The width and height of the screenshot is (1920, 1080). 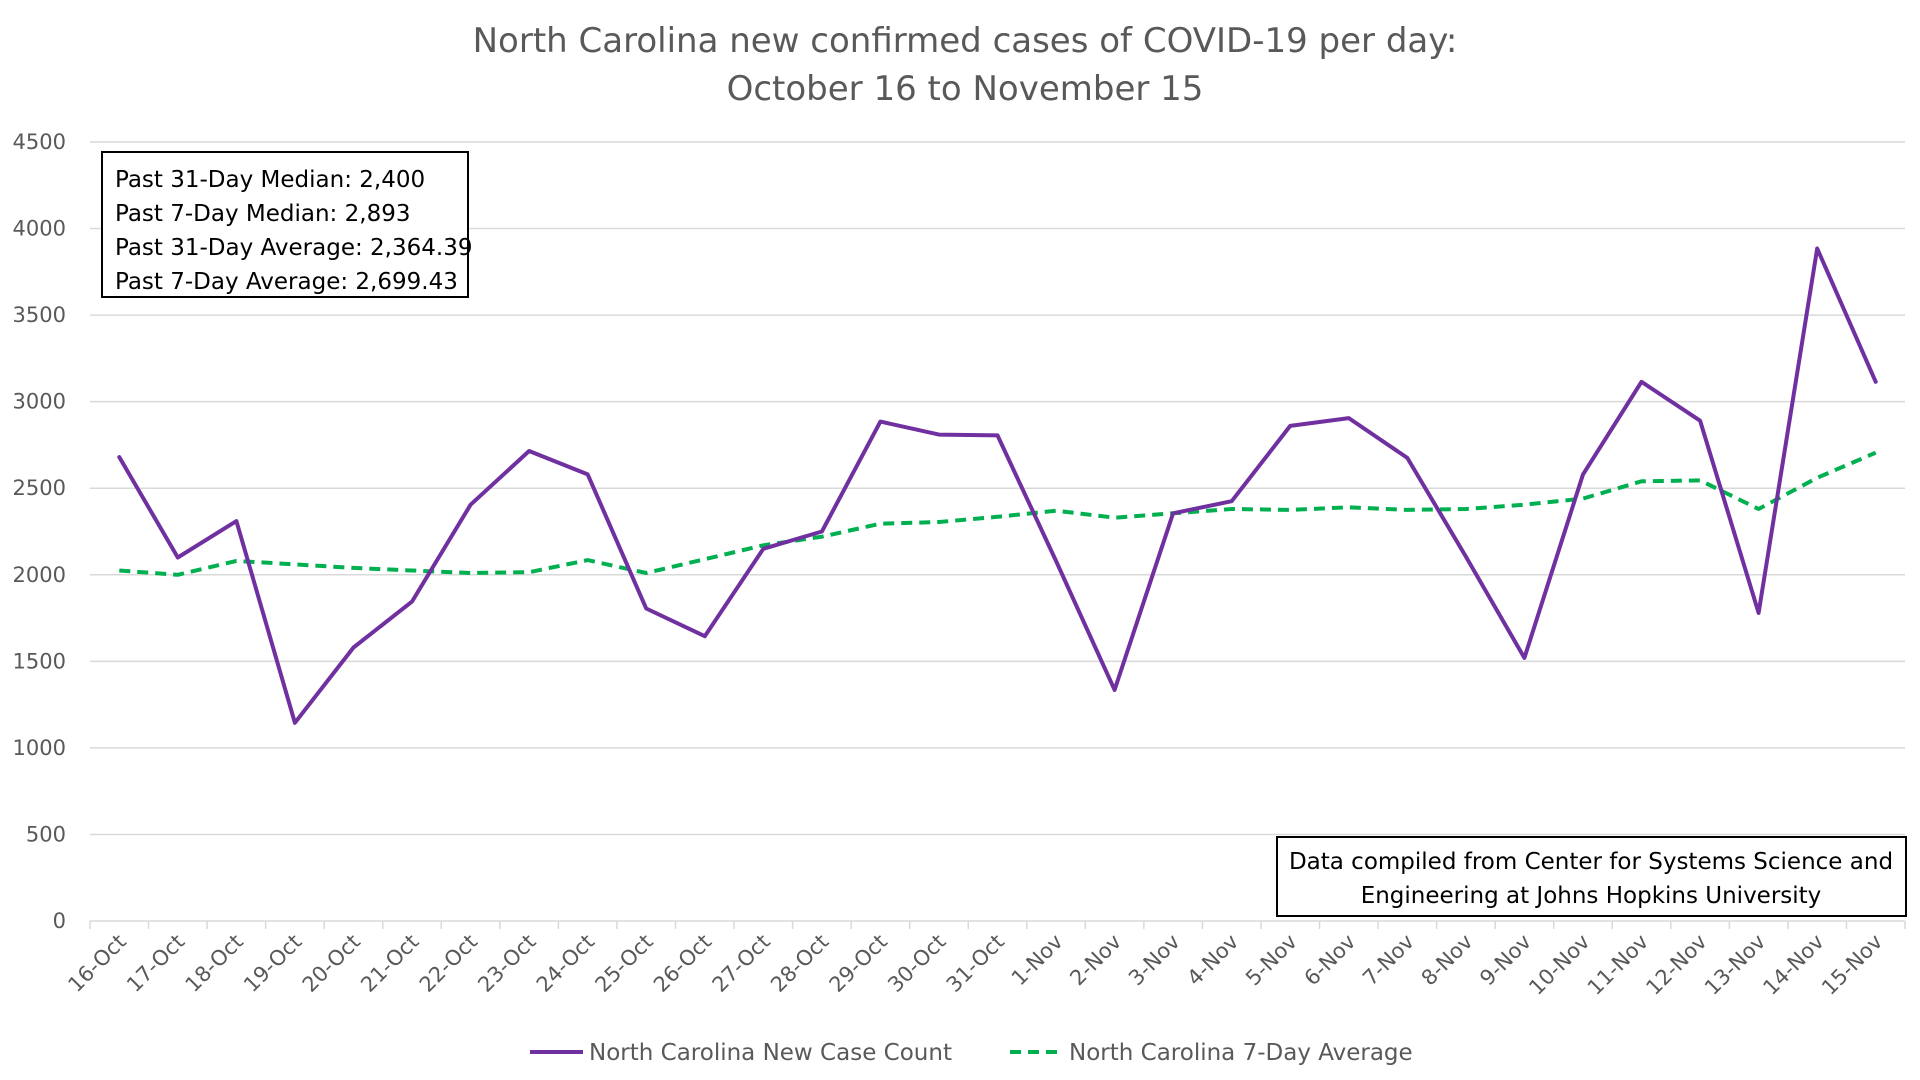 I want to click on legend-item-case-count: North Carolina New Case Count, so click(x=741, y=1053).